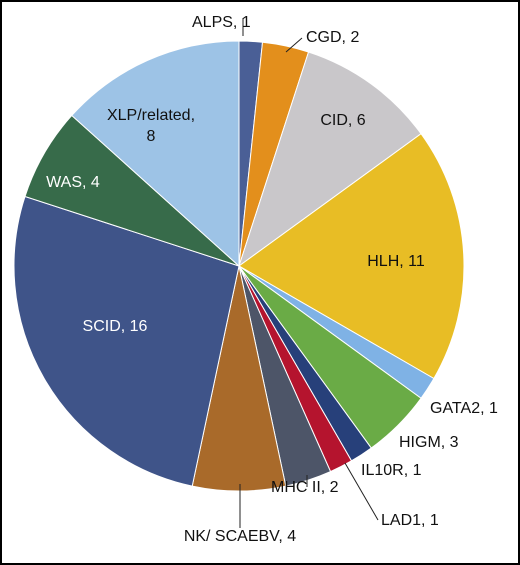 This screenshot has height=565, width=520. I want to click on slice-label: GATA2, 1, so click(464, 408).